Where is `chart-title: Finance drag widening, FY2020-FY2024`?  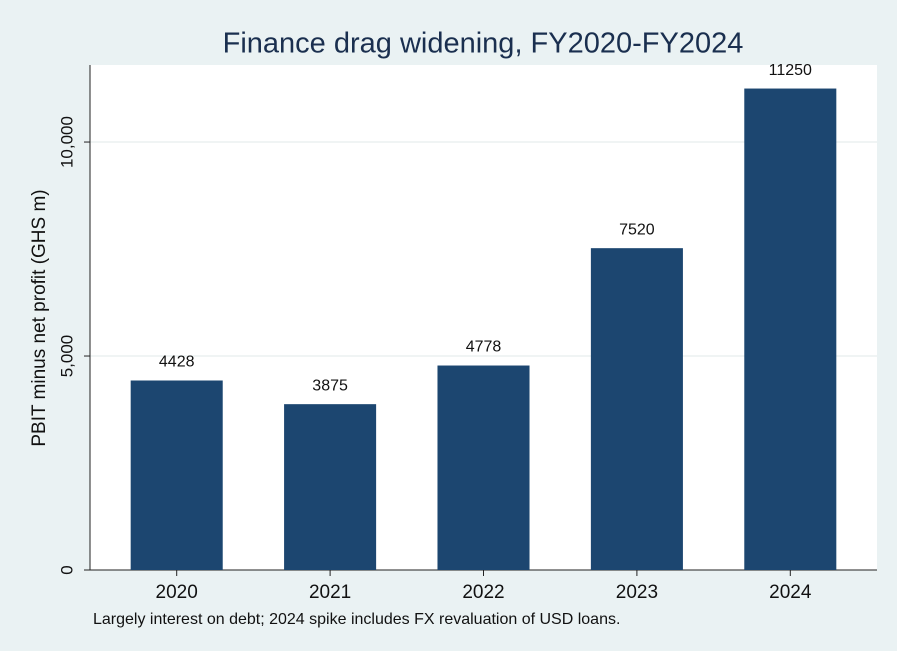 chart-title: Finance drag widening, FY2020-FY2024 is located at coordinates (483, 44).